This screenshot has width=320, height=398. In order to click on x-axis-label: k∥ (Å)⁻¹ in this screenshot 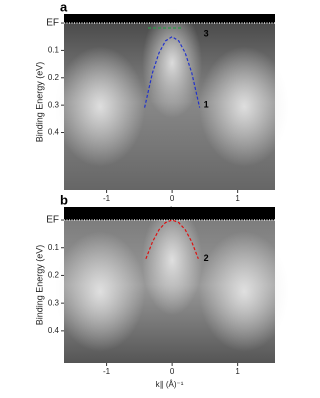, I will do `click(170, 384)`.